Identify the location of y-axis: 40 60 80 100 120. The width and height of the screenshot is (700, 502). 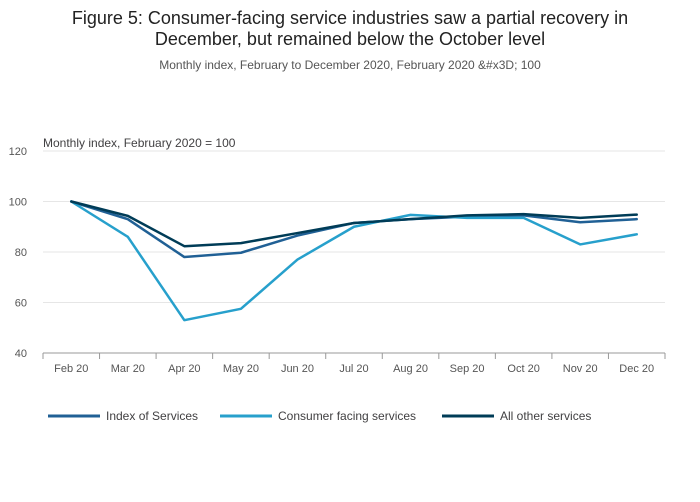
(18, 253).